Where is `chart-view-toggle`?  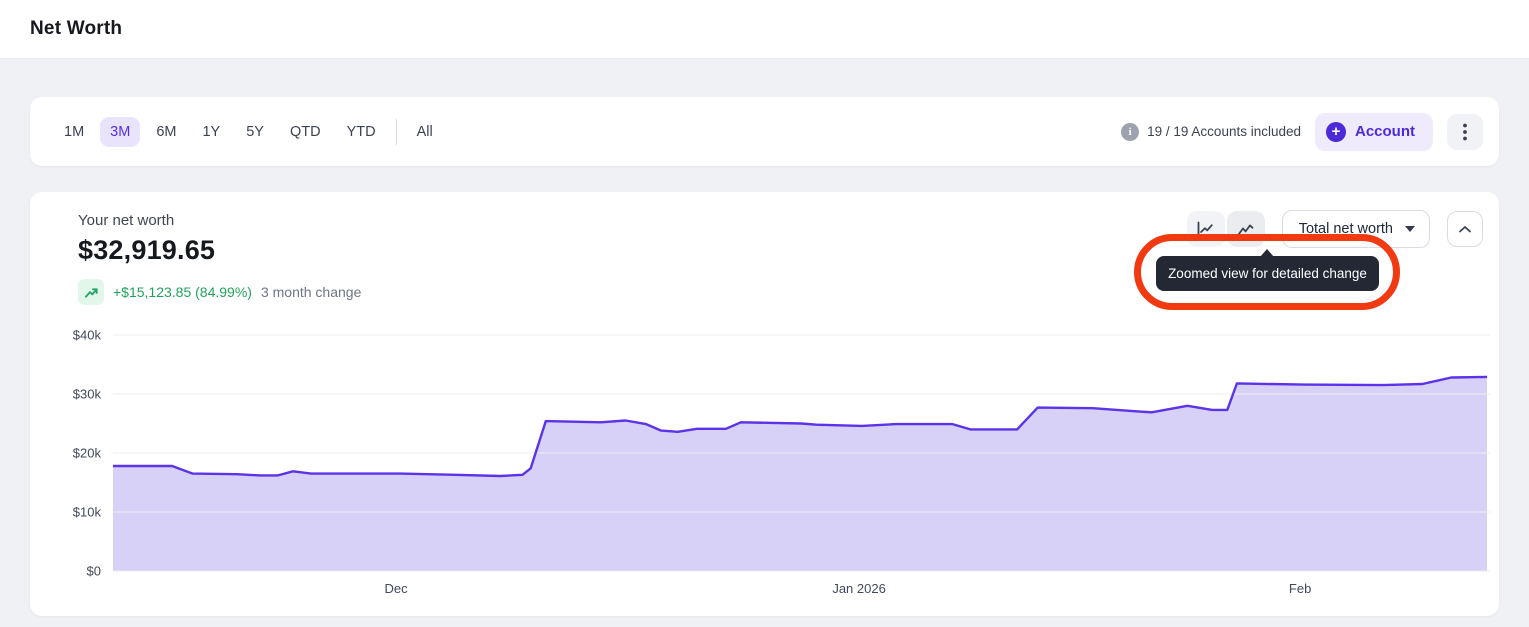
chart-view-toggle is located at coordinates (1225, 229).